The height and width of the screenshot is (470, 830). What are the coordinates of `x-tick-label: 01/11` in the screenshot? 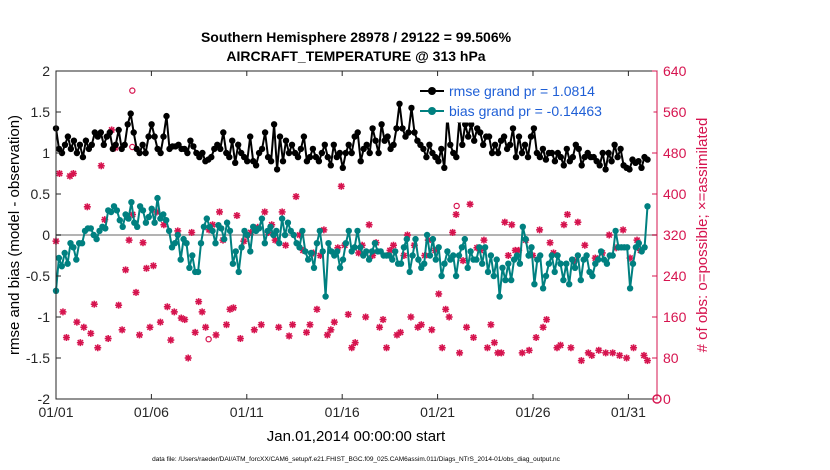 It's located at (247, 412).